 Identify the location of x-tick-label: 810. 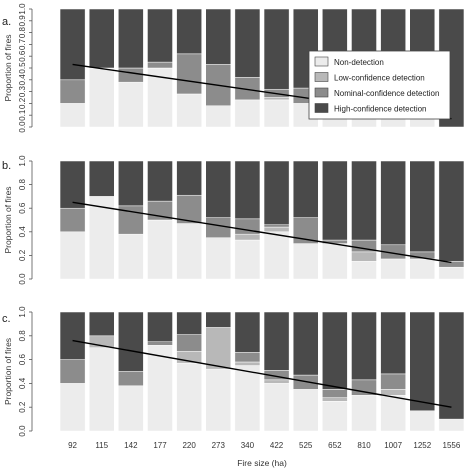
(364, 445).